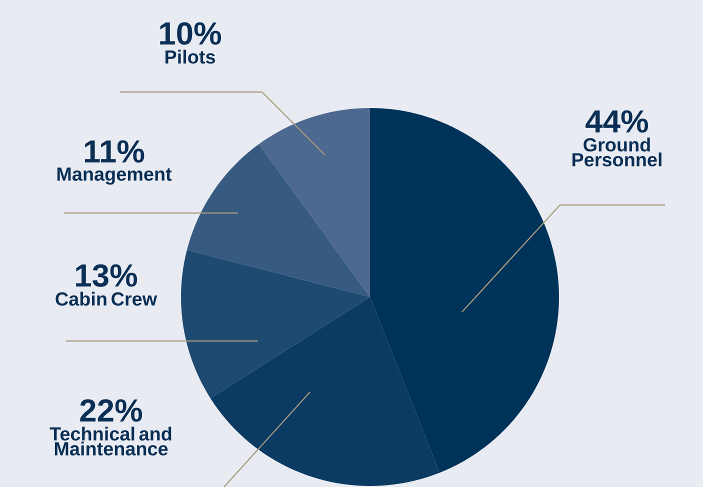 Image resolution: width=703 pixels, height=488 pixels. What do you see at coordinates (107, 276) in the screenshot?
I see `data-label: 13%` at bounding box center [107, 276].